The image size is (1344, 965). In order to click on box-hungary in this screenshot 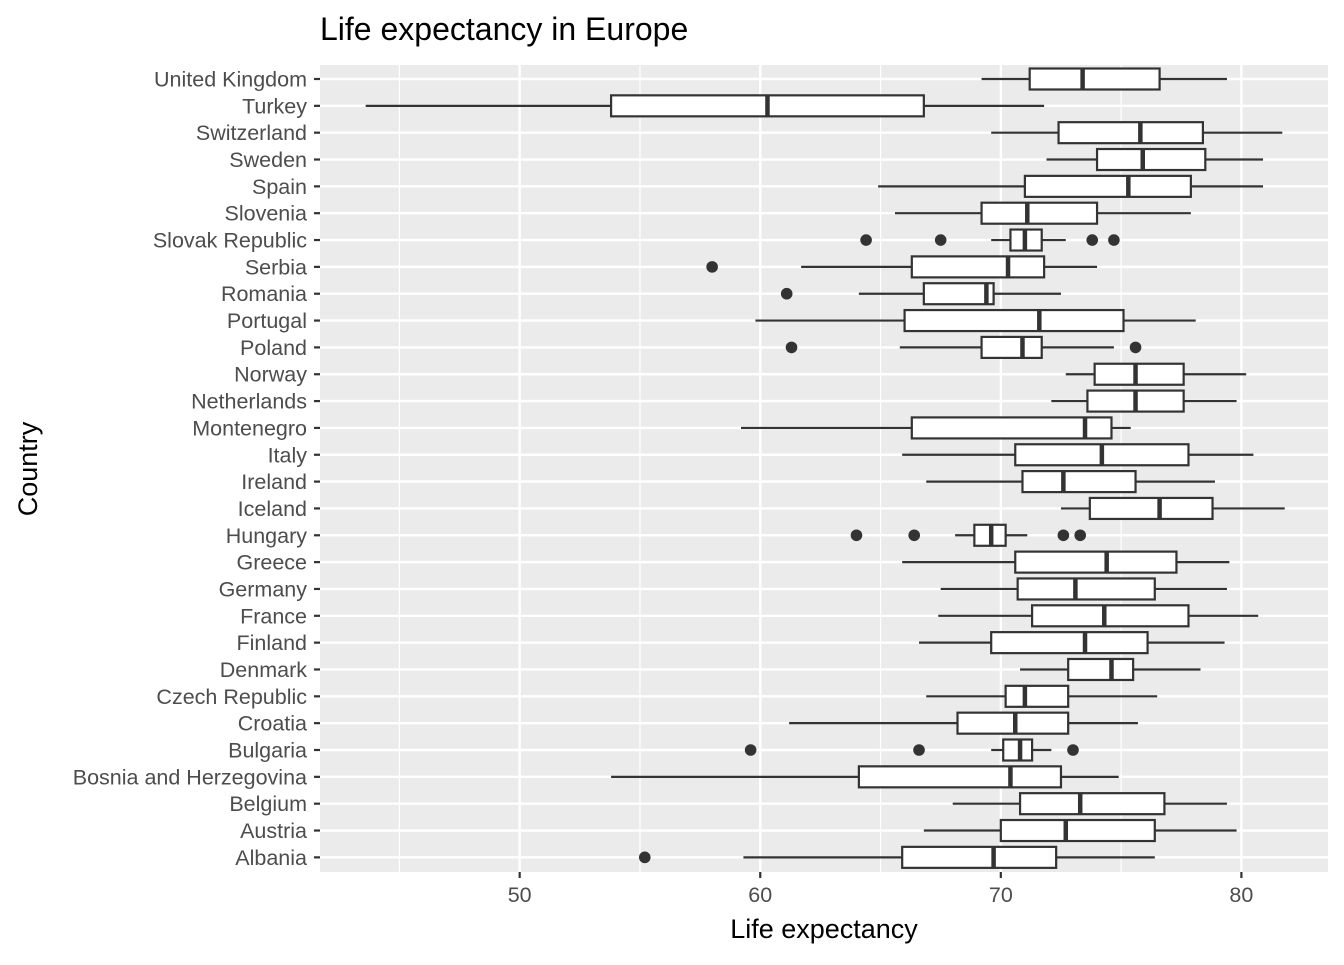, I will do `click(968, 535)`.